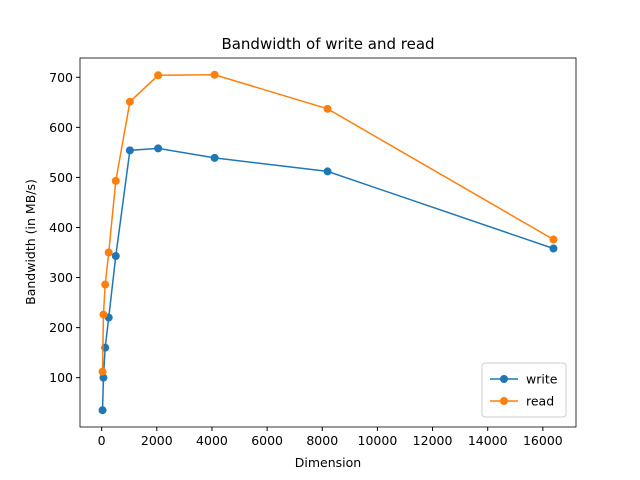 This screenshot has height=480, width=640. Describe the element at coordinates (61, 227) in the screenshot. I see `y-tick-label: 400` at that location.